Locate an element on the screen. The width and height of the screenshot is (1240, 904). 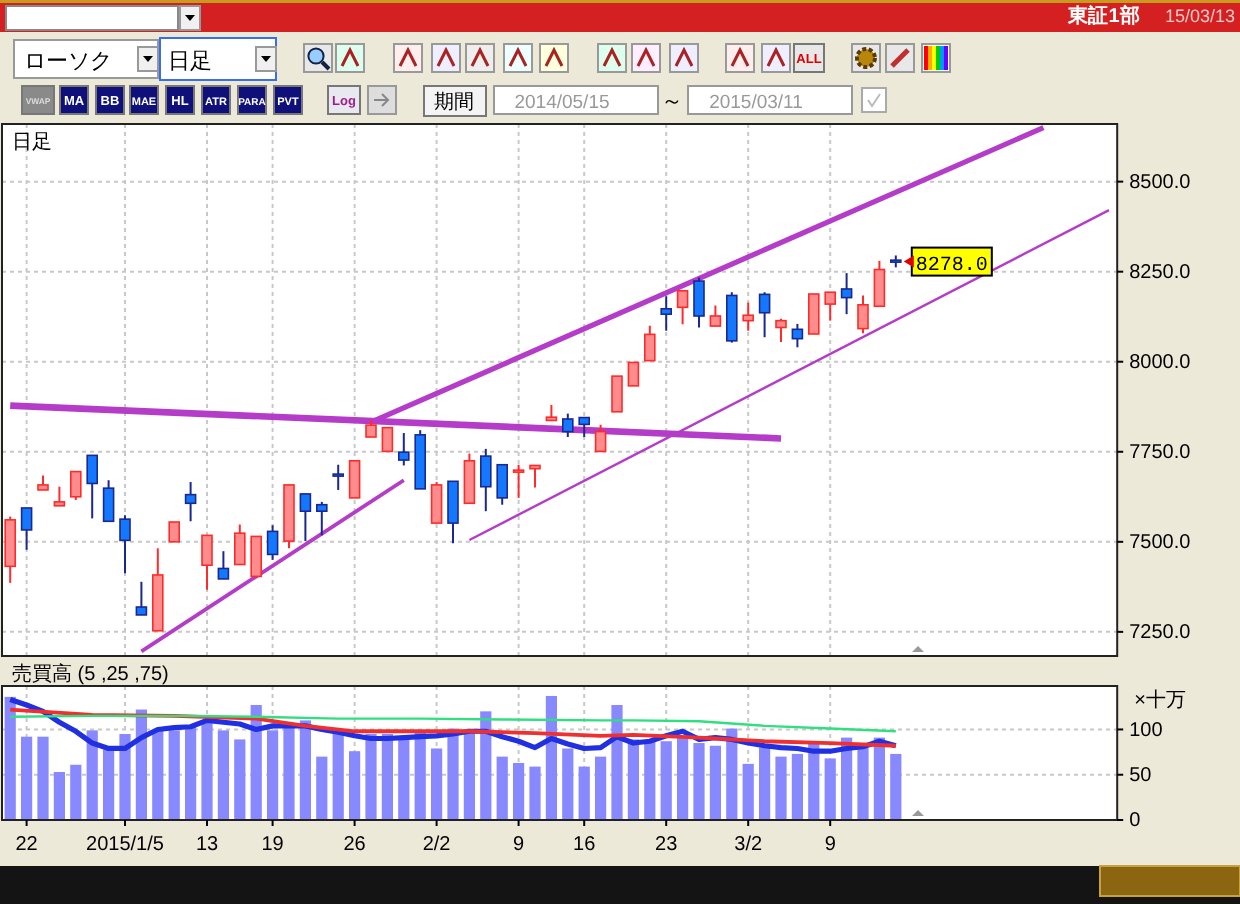
y-tick-label: 7500.0 is located at coordinates (1160, 543).